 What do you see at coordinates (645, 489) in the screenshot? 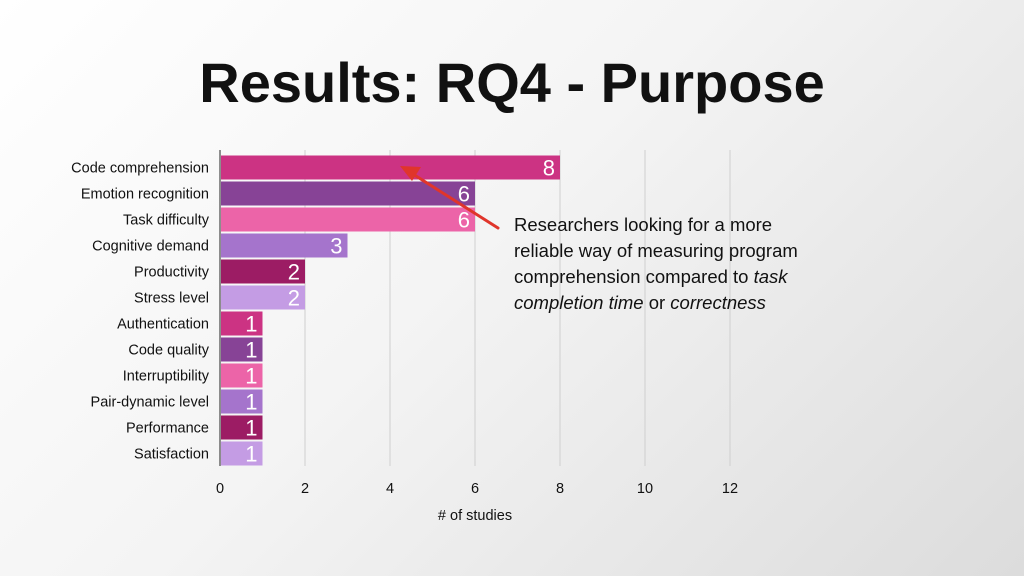
I see `x-tick-label: 10` at bounding box center [645, 489].